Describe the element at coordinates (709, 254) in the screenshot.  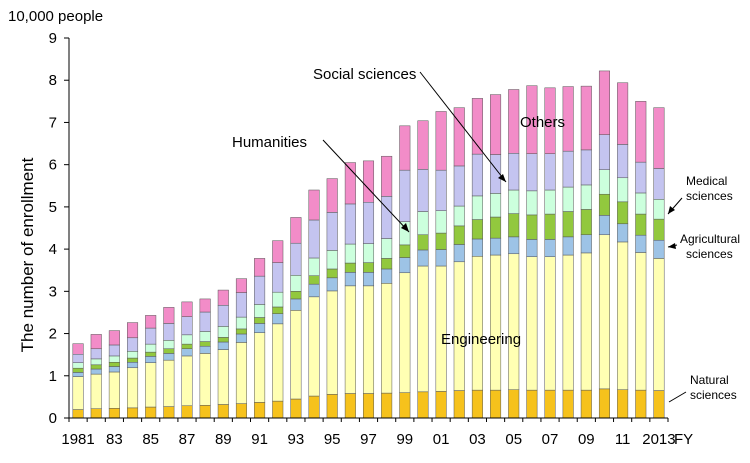
I see `annotation-agricultural-line2: sciences` at that location.